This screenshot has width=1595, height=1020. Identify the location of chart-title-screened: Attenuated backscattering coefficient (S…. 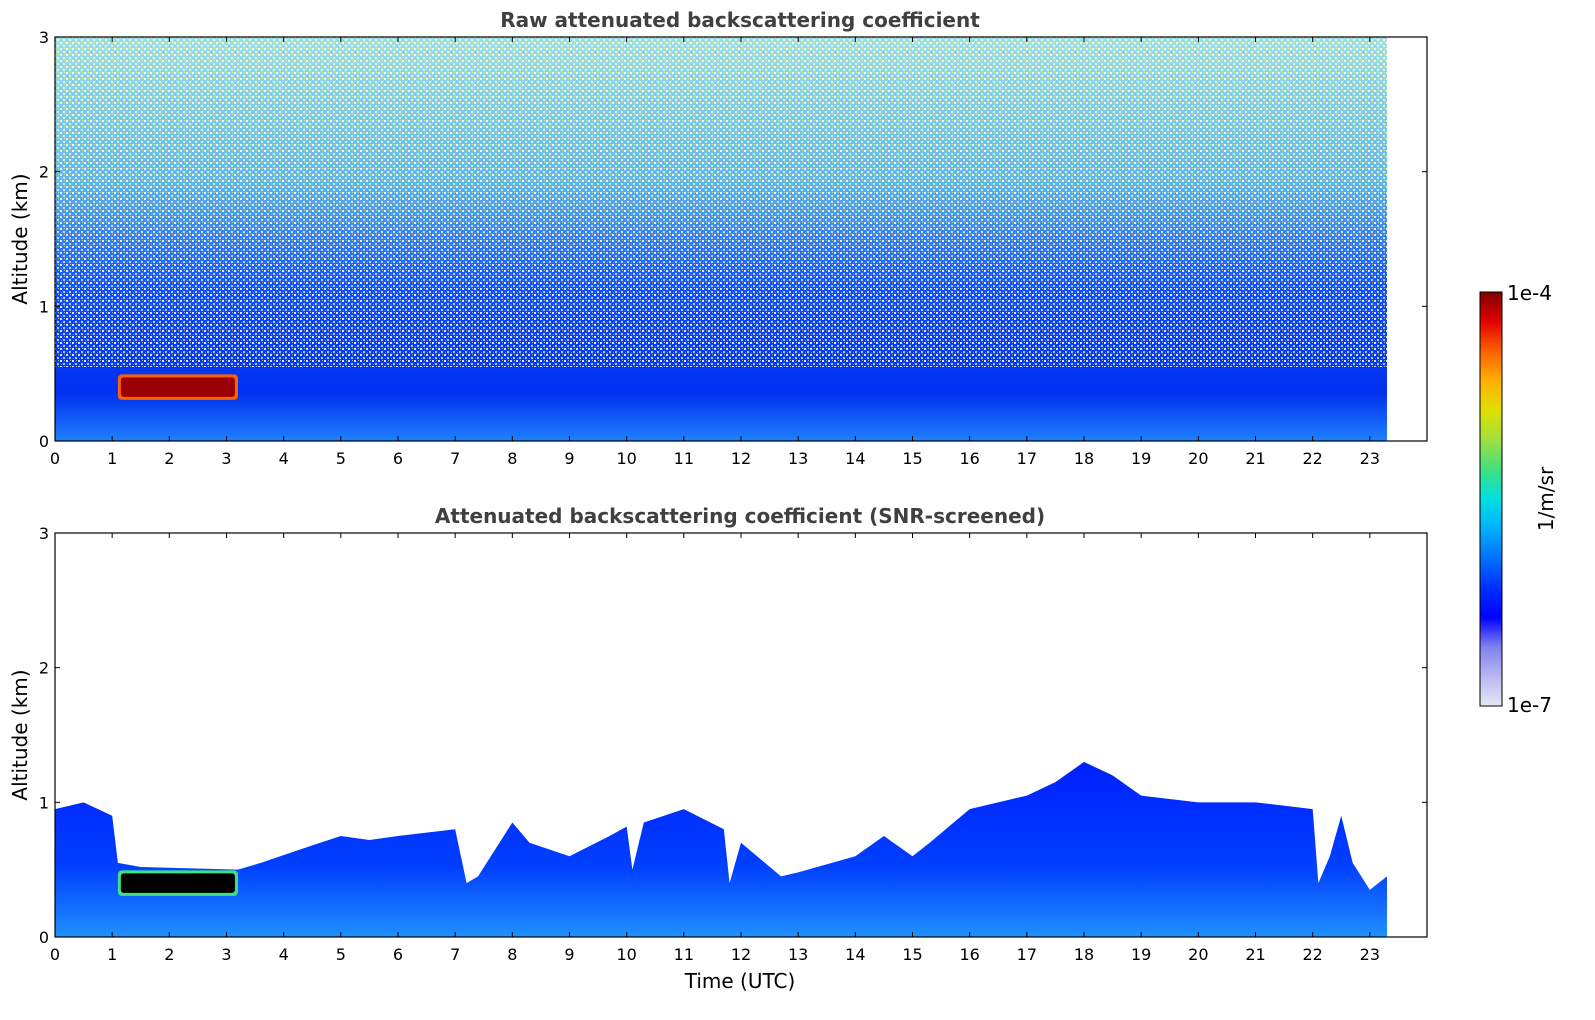
(740, 516).